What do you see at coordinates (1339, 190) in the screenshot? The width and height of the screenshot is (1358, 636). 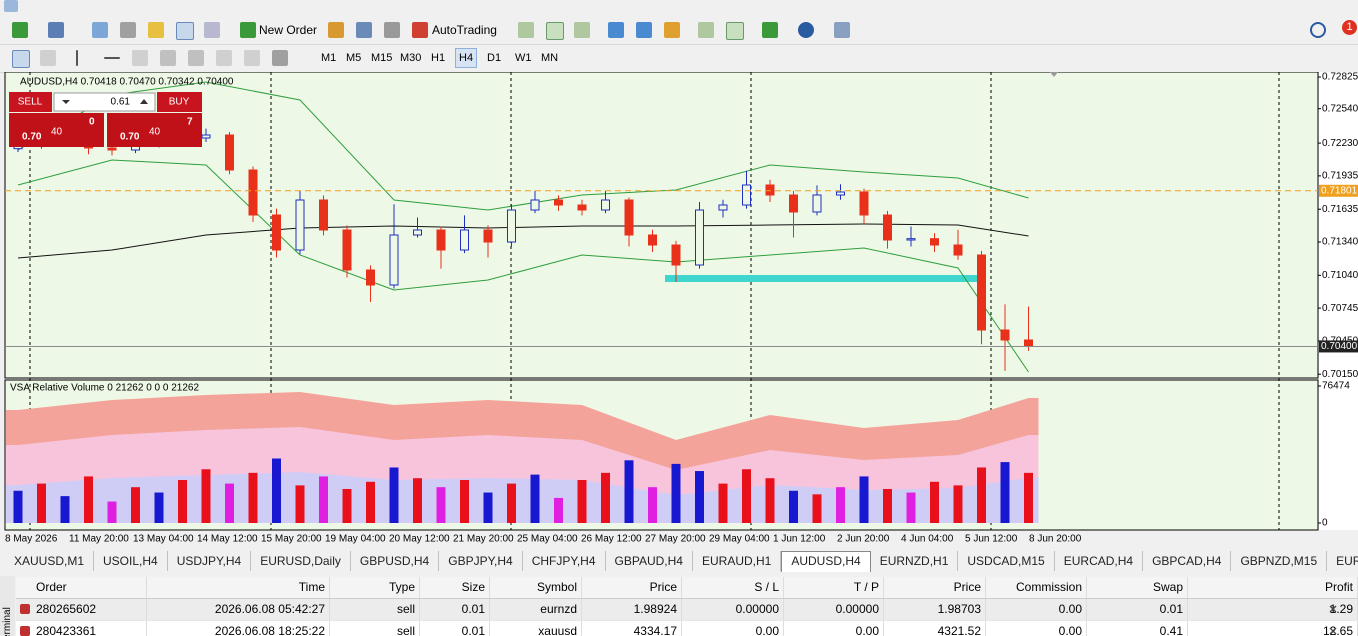 I see `price-line-label: 0.71801` at bounding box center [1339, 190].